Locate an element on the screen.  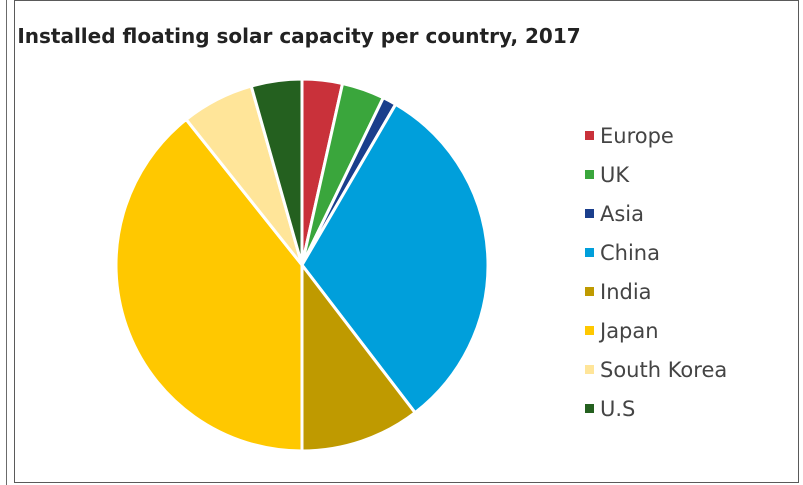
legend-item-china: China is located at coordinates (656, 252).